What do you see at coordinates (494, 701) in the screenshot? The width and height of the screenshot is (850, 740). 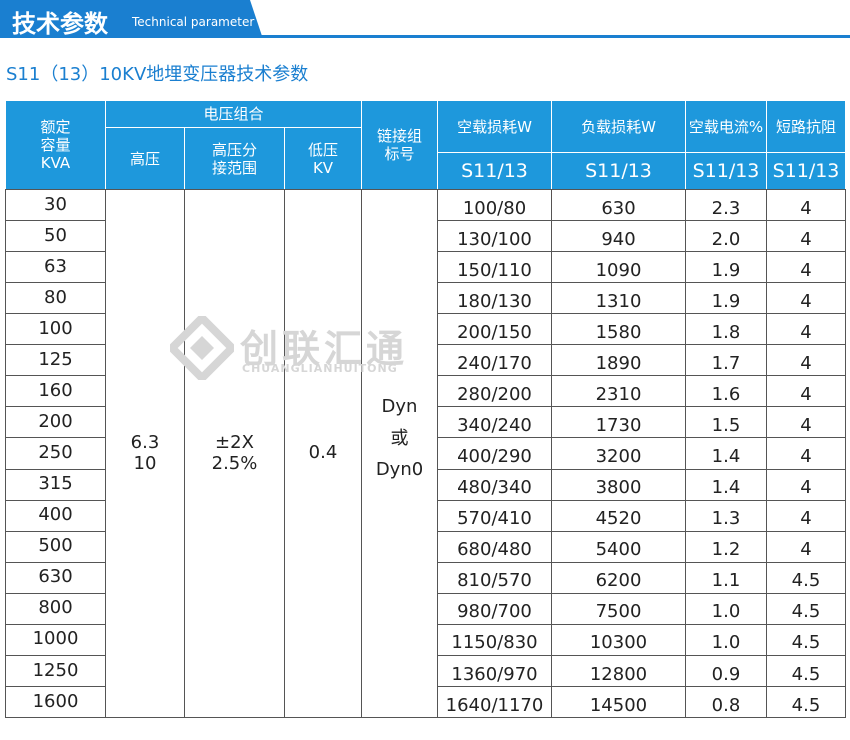 I see `value-cell: 1640/1170` at bounding box center [494, 701].